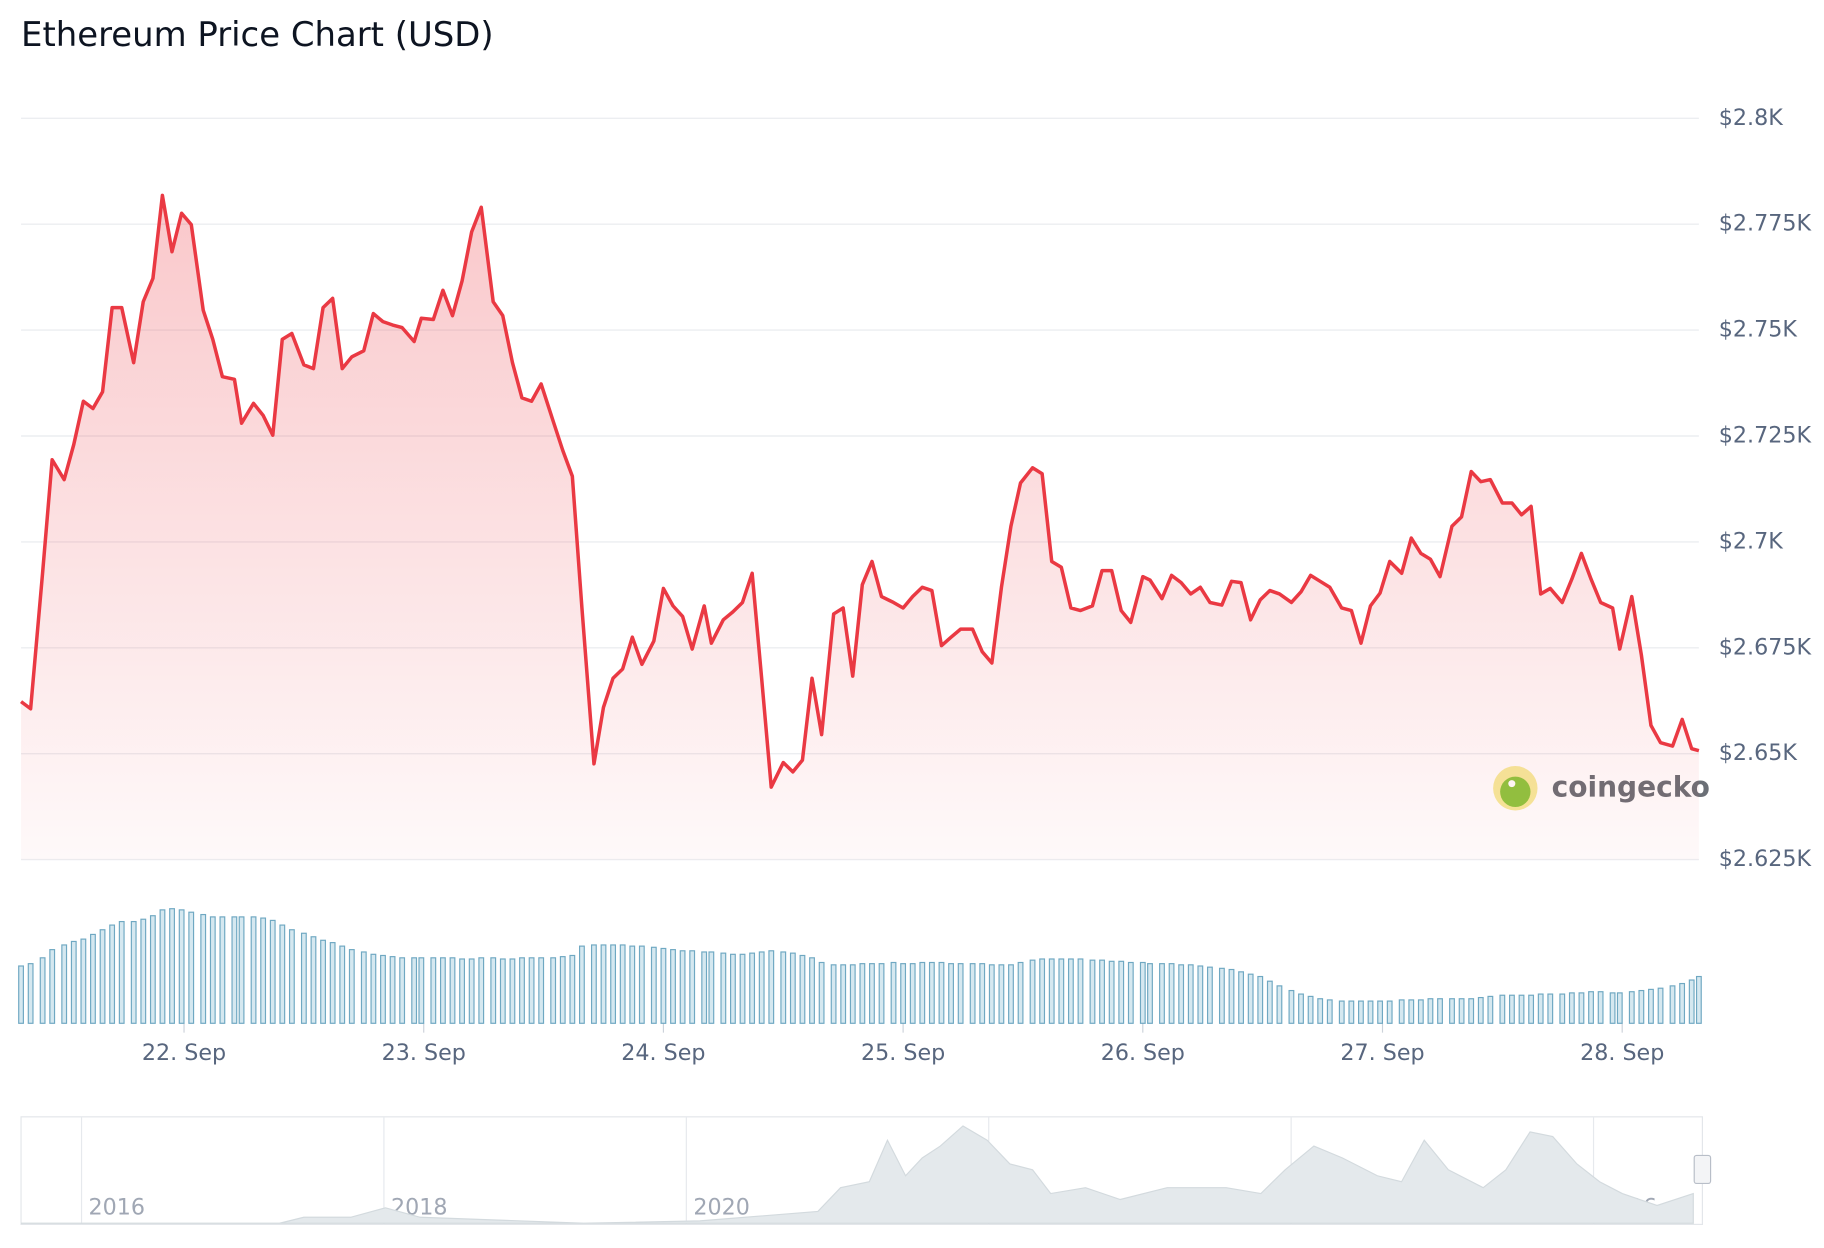 The height and width of the screenshot is (1248, 1824). I want to click on y-tick-label: $2.75K, so click(1759, 330).